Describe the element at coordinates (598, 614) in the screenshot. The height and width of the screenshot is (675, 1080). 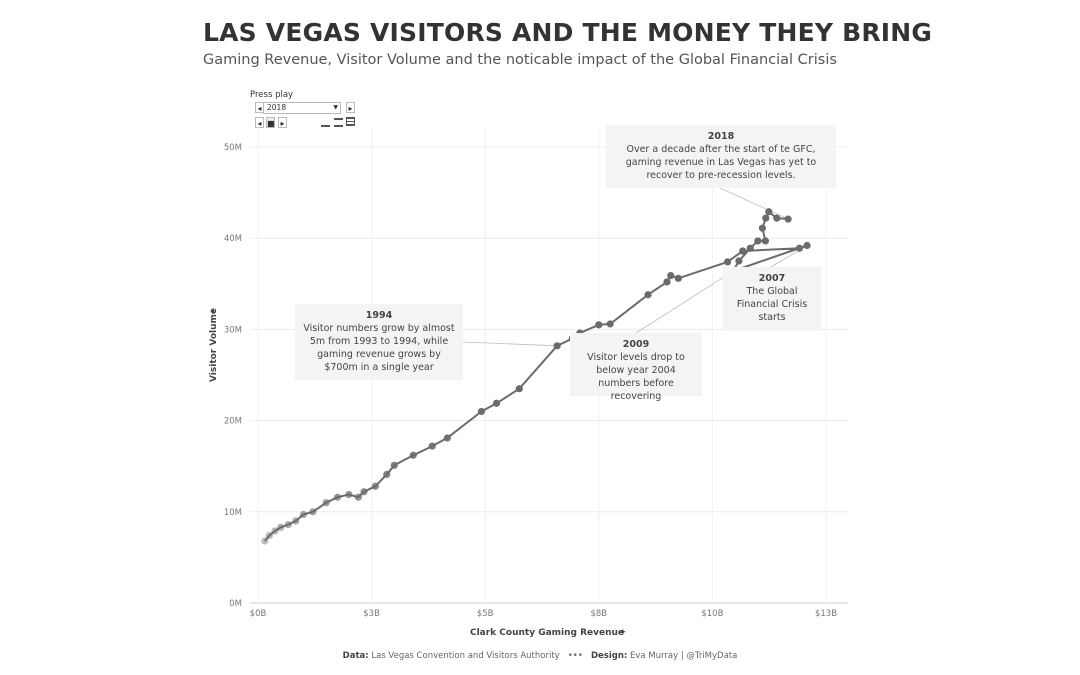
I see `x-tick-label: $8B` at that location.